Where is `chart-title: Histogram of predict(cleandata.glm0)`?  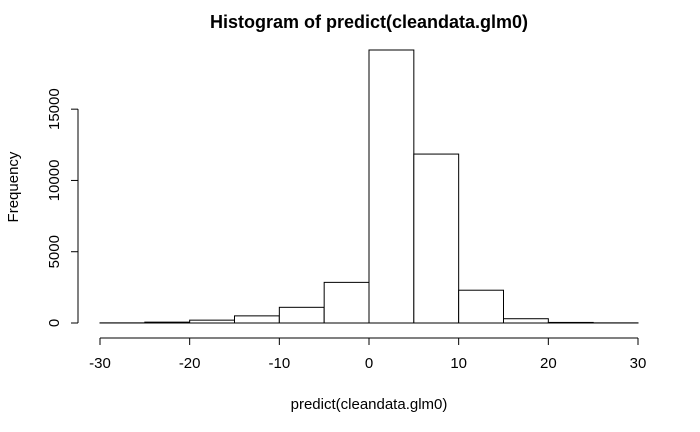
chart-title: Histogram of predict(cleandata.glm0) is located at coordinates (369, 22).